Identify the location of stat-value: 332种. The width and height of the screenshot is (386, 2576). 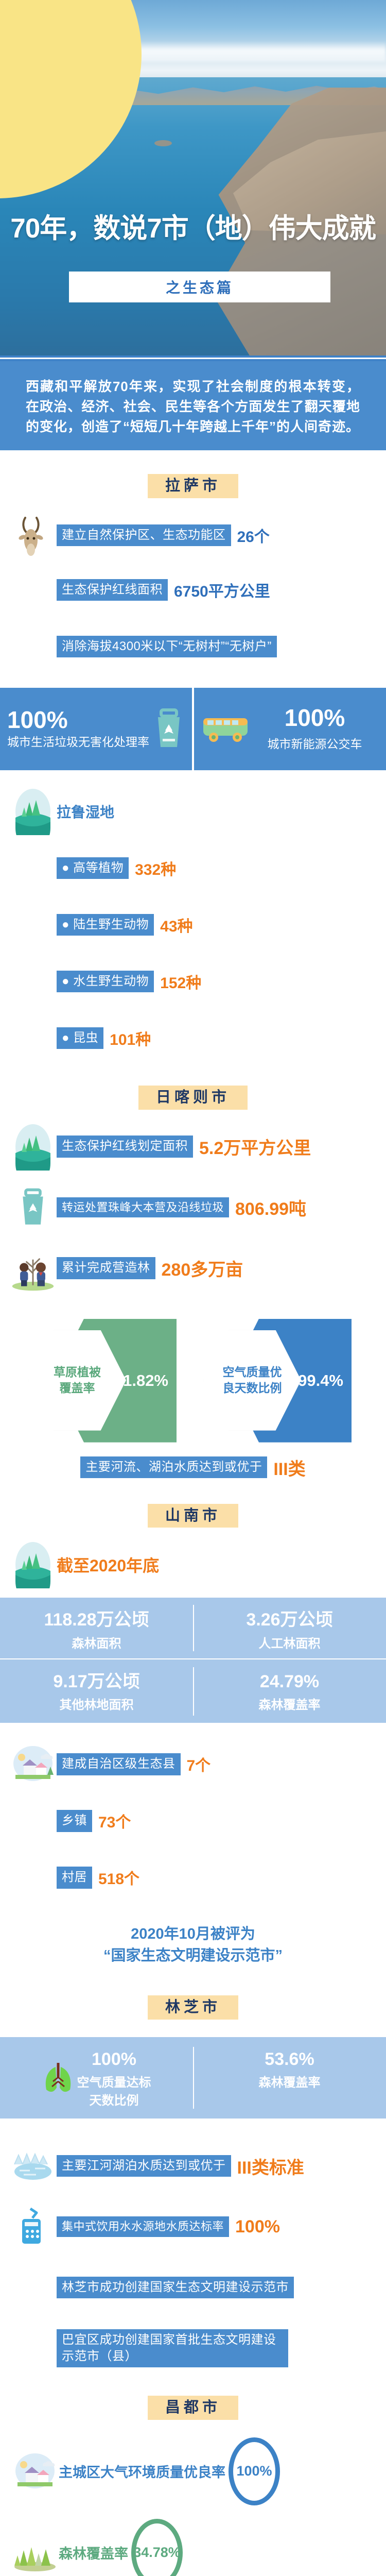
(156, 870).